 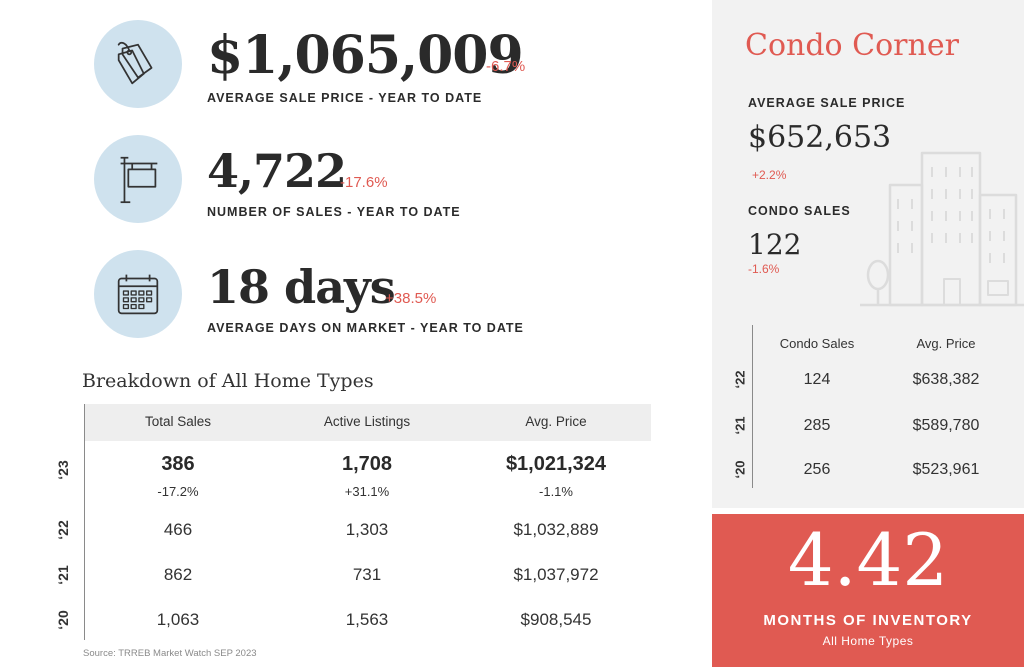 What do you see at coordinates (178, 421) in the screenshot?
I see `header-total-sales: Total Sales` at bounding box center [178, 421].